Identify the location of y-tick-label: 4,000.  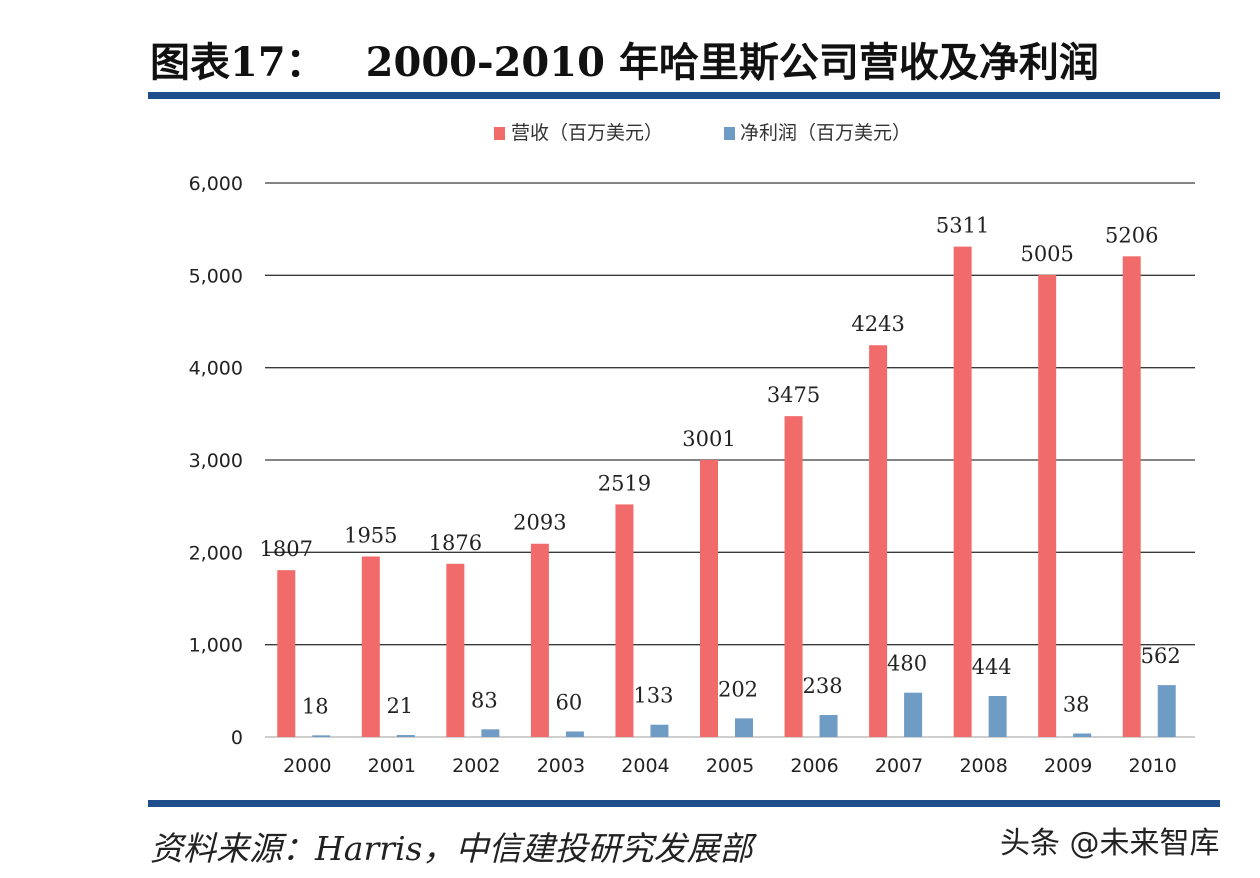
(216, 369).